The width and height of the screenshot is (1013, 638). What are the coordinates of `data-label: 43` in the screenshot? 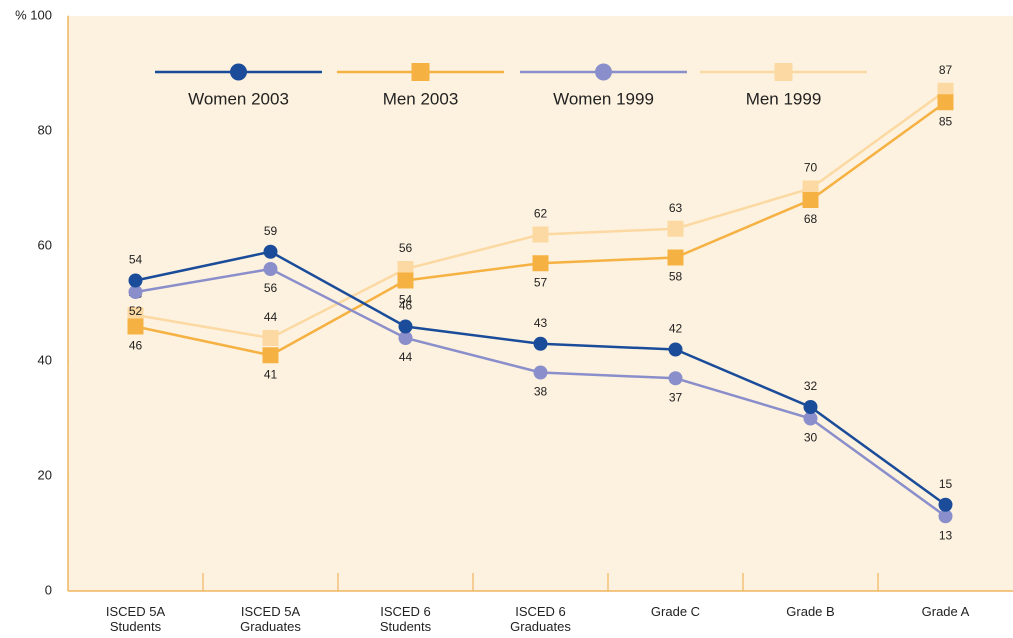 It's located at (541, 323).